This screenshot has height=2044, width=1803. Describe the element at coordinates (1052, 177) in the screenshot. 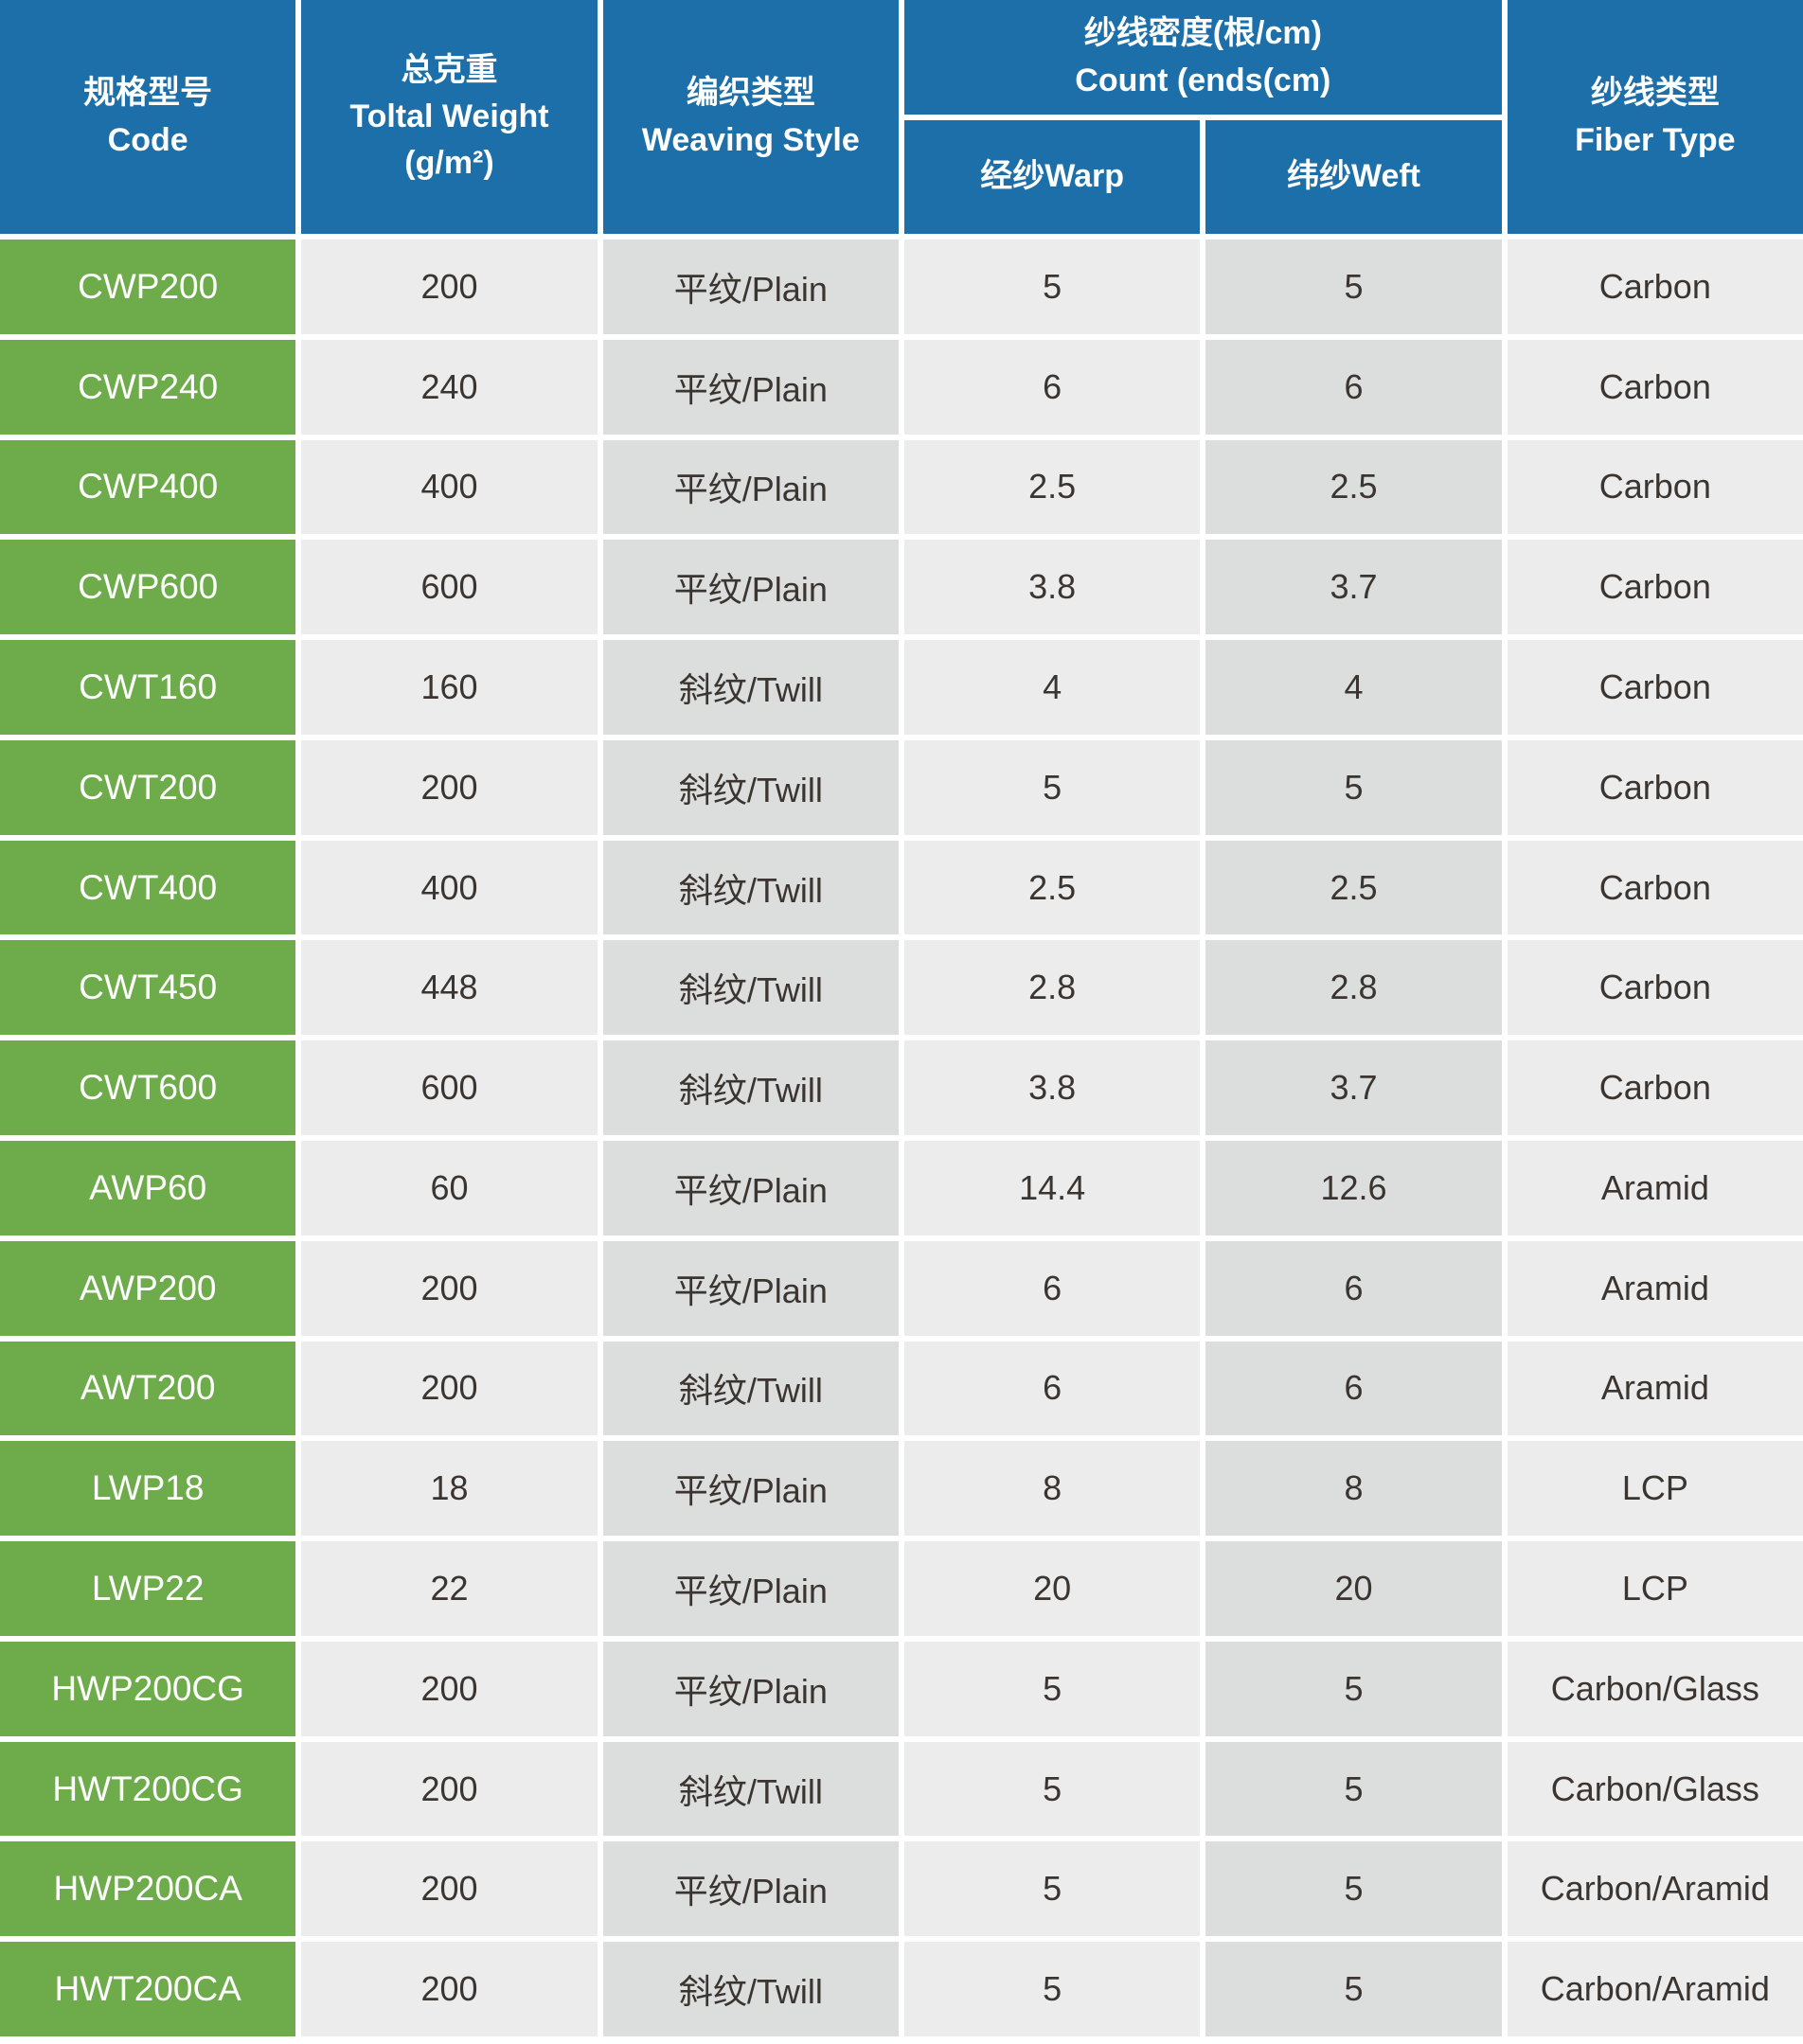

I see `header-warp: 经纱Warp` at that location.